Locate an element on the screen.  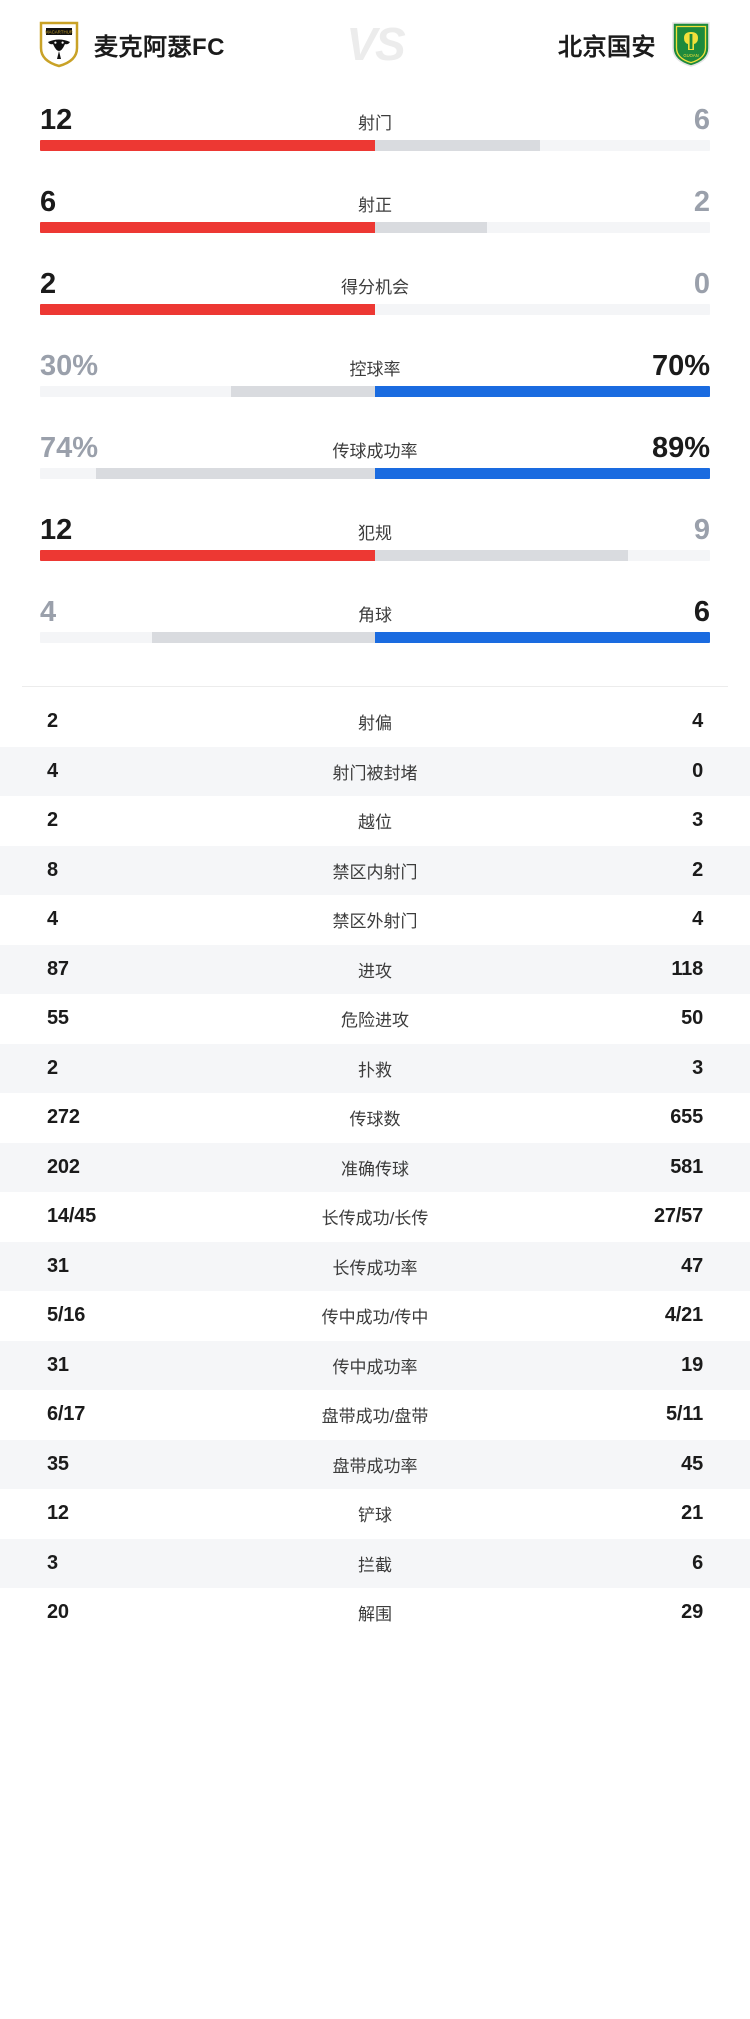
home-value: 5/16 is located at coordinates (66, 1315).